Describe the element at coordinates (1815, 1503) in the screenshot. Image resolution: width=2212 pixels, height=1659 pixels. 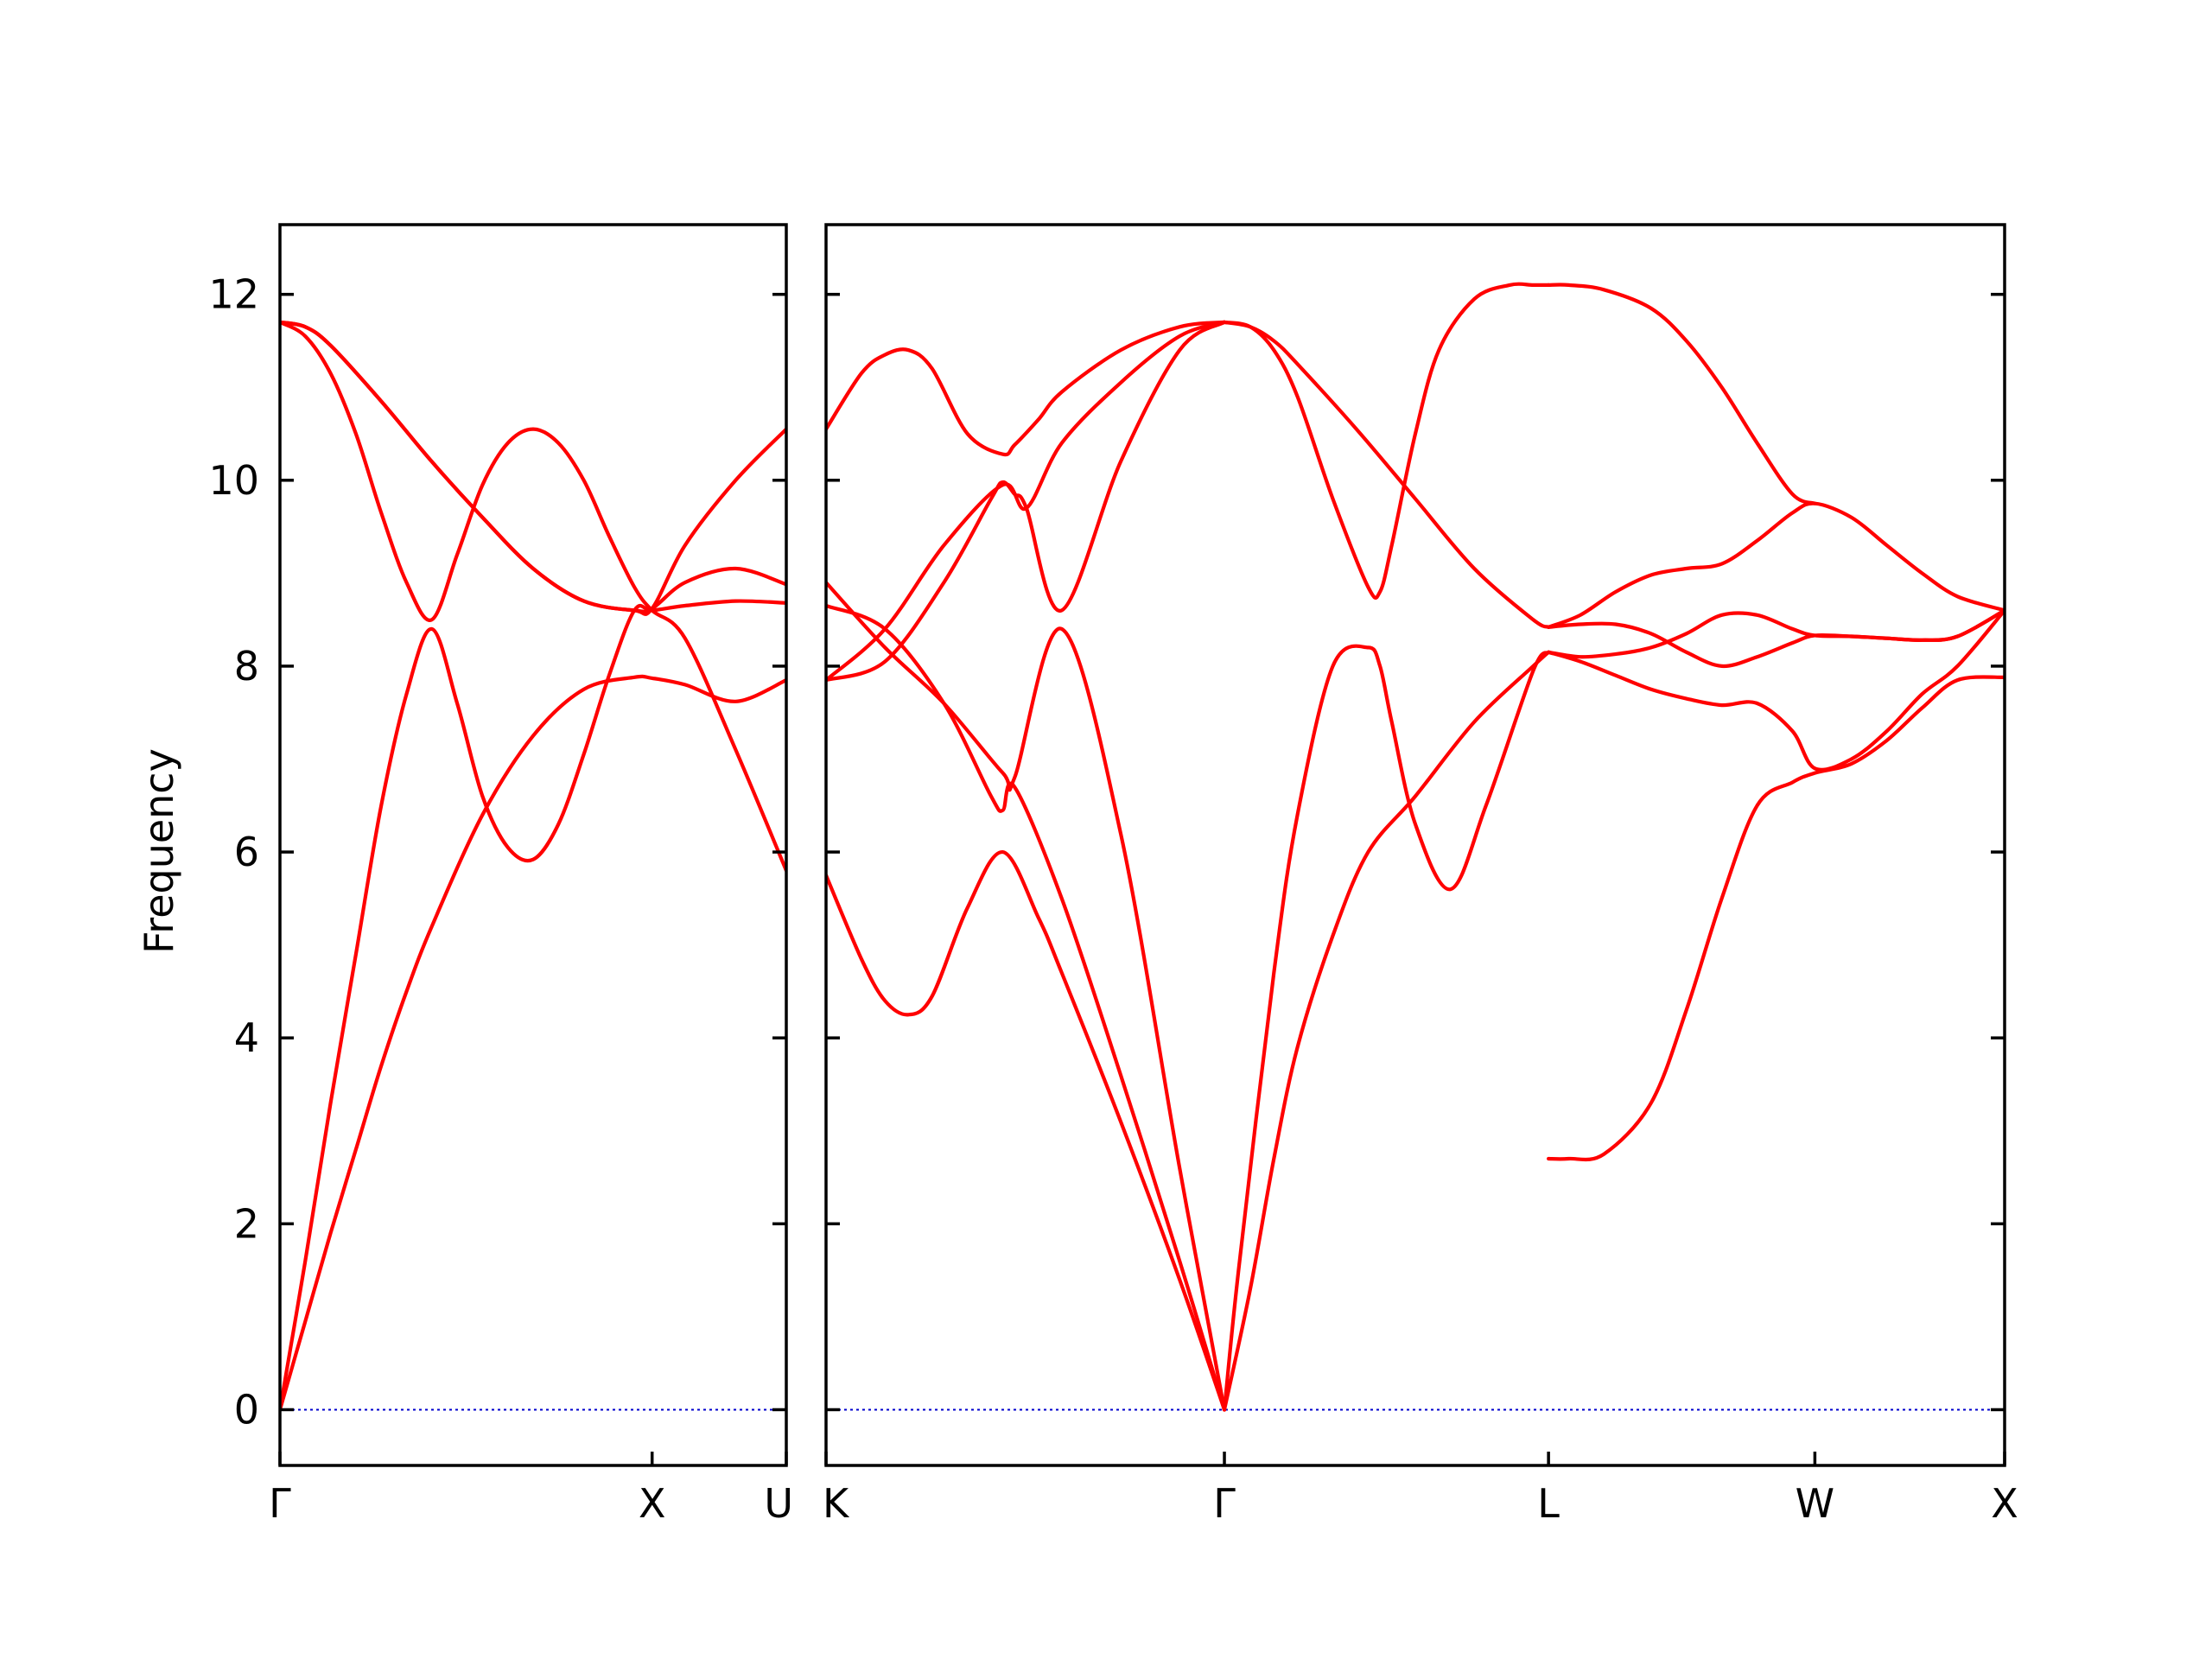
I see `panel-2-x-tick-label: W` at that location.